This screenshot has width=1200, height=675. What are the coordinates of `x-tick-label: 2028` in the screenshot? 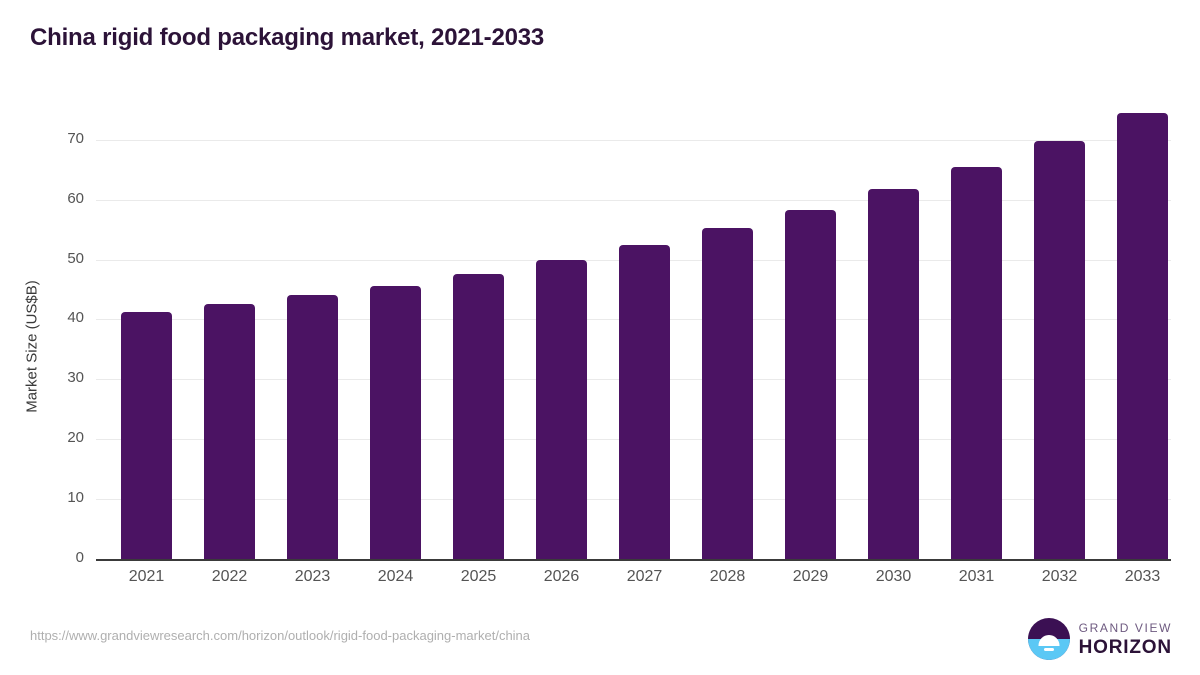 It's located at (727, 576).